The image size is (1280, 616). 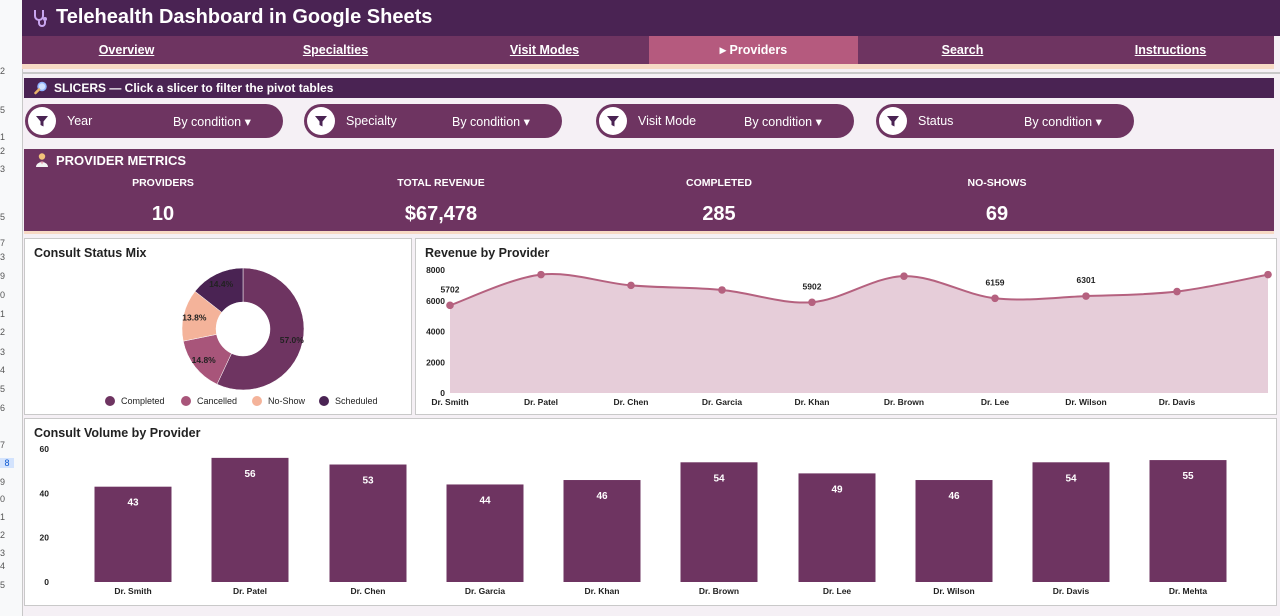 What do you see at coordinates (221, 284) in the screenshot?
I see `slice-label: 14.4%` at bounding box center [221, 284].